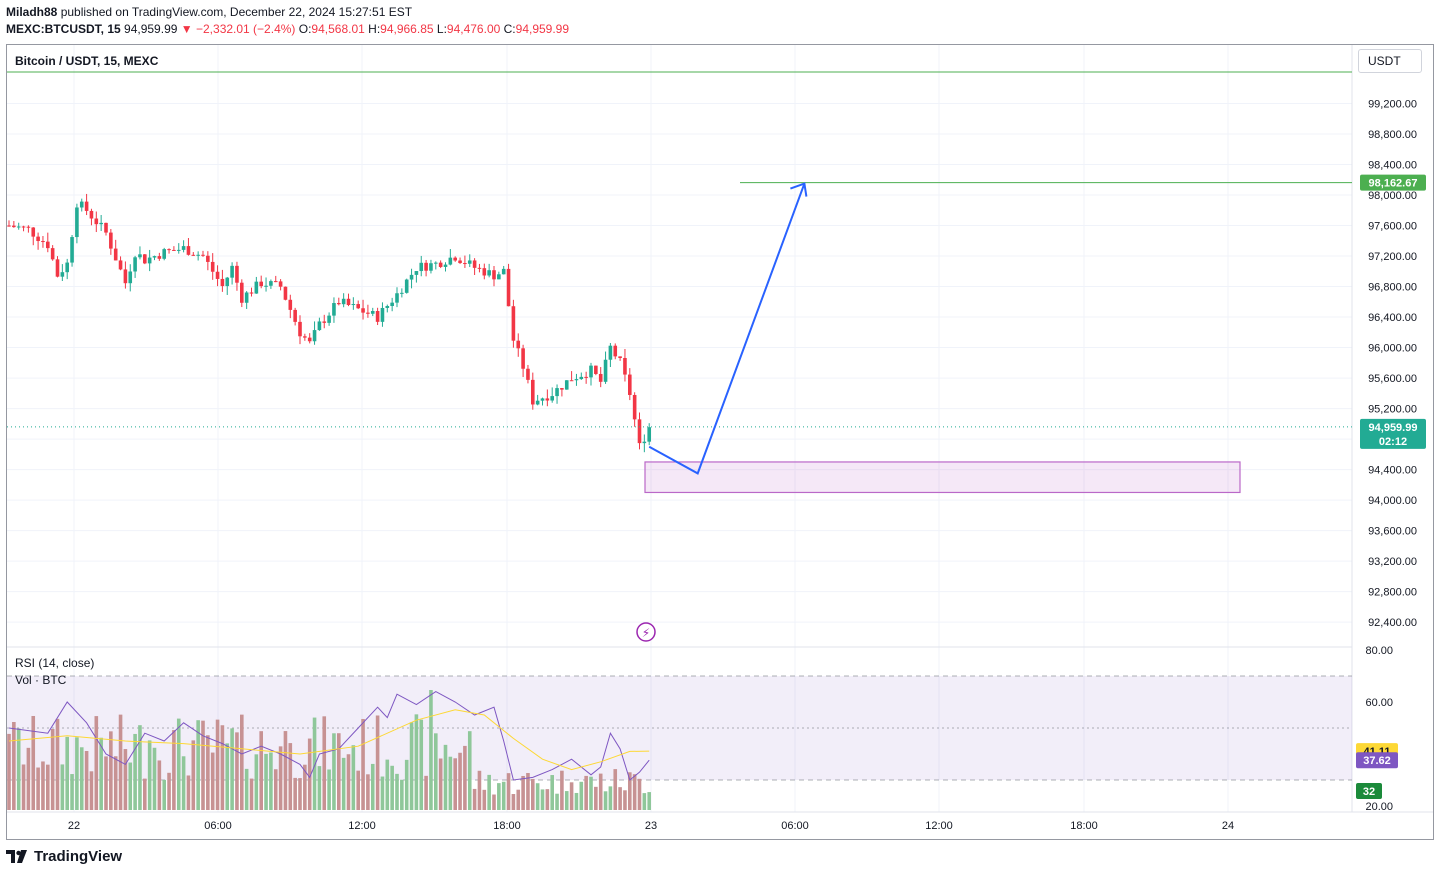  Describe the element at coordinates (1392, 257) in the screenshot. I see `price-tick-label: 97,200.00` at that location.